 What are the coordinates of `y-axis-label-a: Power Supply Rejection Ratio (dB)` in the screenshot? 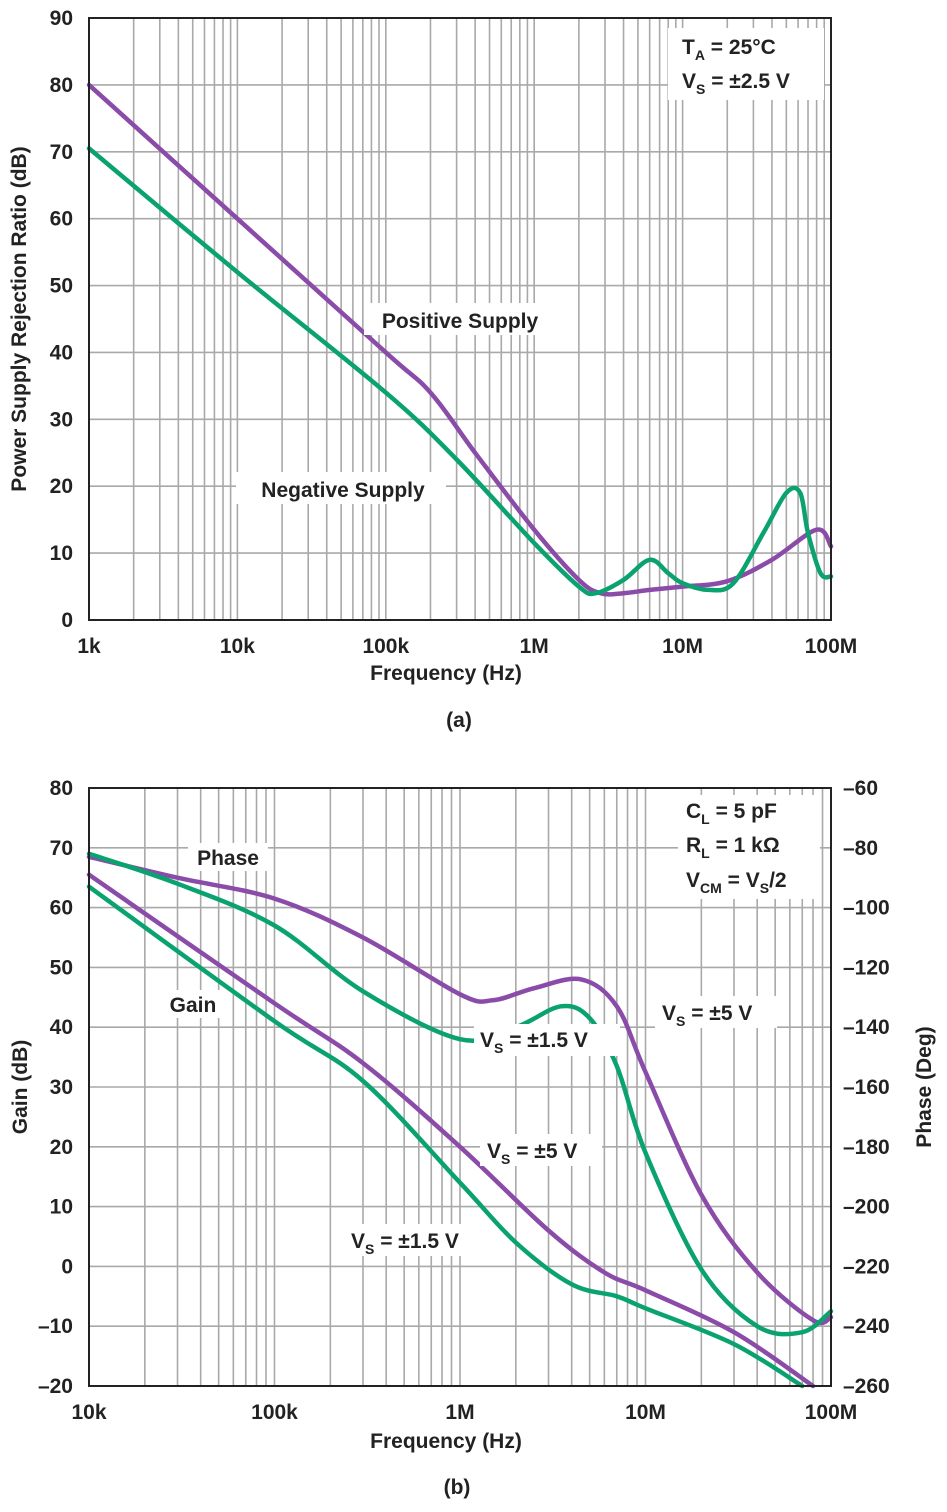 It's located at (19, 318).